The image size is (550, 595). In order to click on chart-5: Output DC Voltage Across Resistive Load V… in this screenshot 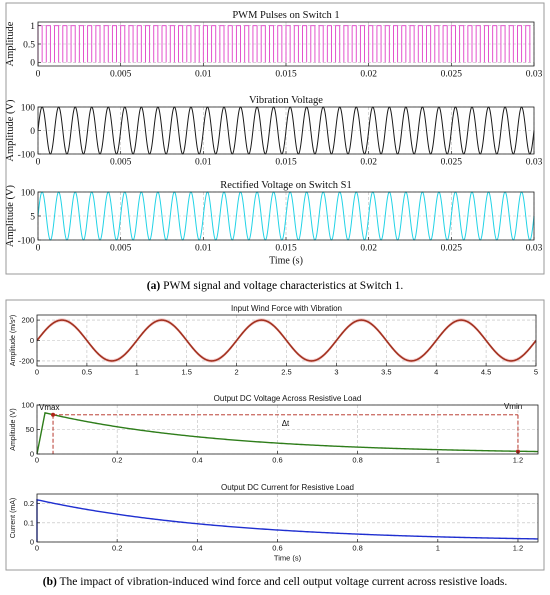, I will do `click(274, 429)`.